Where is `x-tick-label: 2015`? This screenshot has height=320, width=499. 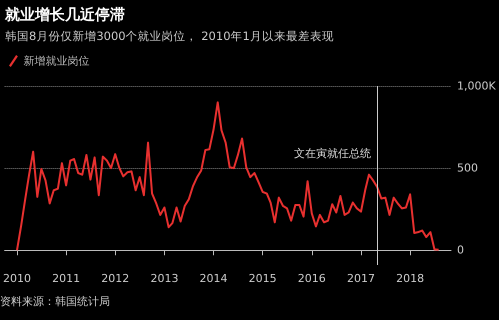 x-tick-label: 2015 is located at coordinates (262, 278).